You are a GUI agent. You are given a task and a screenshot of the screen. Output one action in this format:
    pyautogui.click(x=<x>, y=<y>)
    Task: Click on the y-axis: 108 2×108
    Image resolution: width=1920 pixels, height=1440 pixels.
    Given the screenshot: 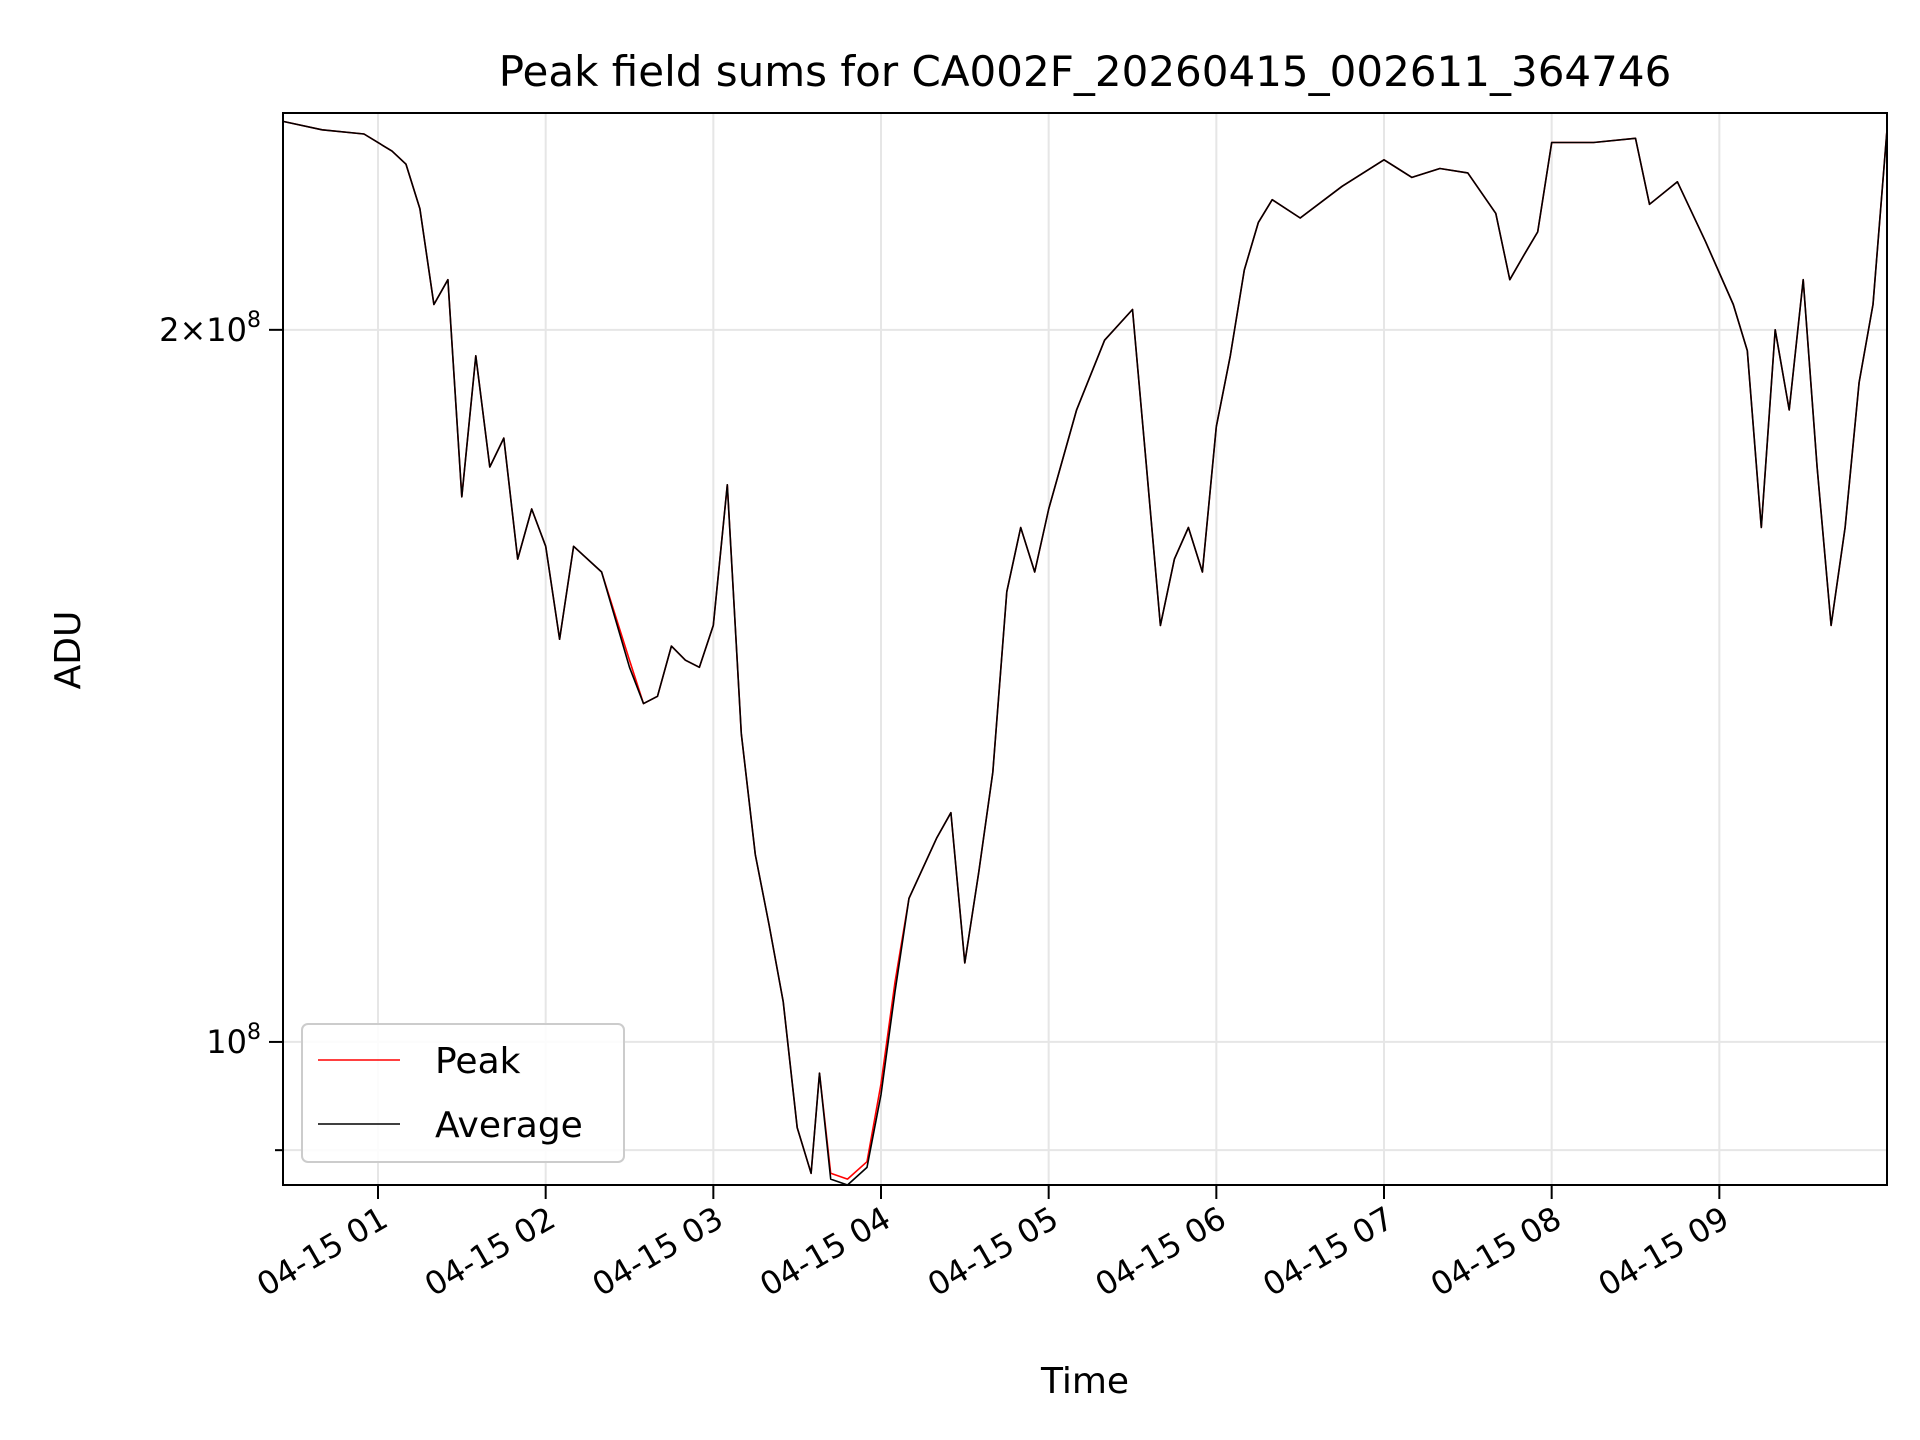 What is the action you would take?
    pyautogui.click(x=221, y=730)
    